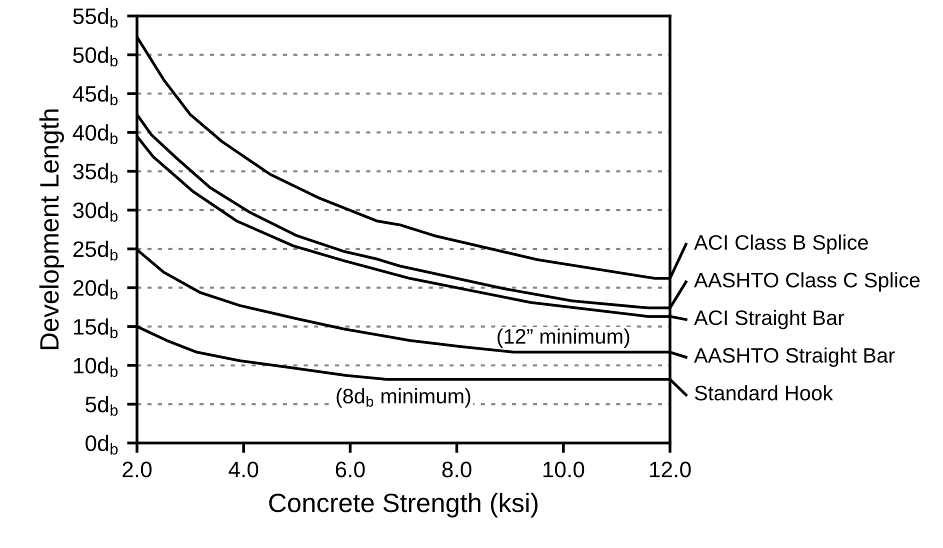  Describe the element at coordinates (95, 173) in the screenshot. I see `y-tick-label: 35d$_{b}$` at that location.